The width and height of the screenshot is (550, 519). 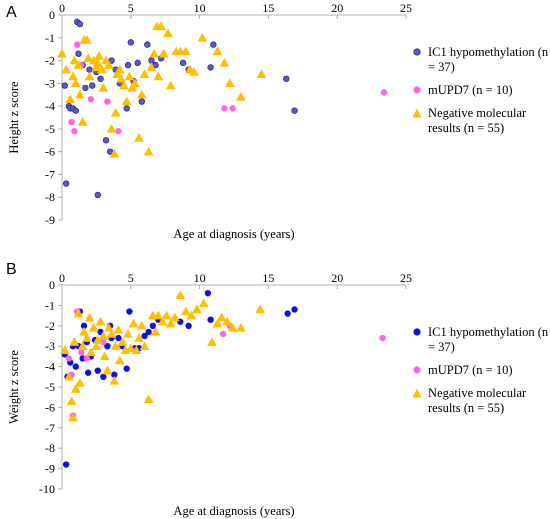 I want to click on panel-a-letter: A, so click(x=11, y=12).